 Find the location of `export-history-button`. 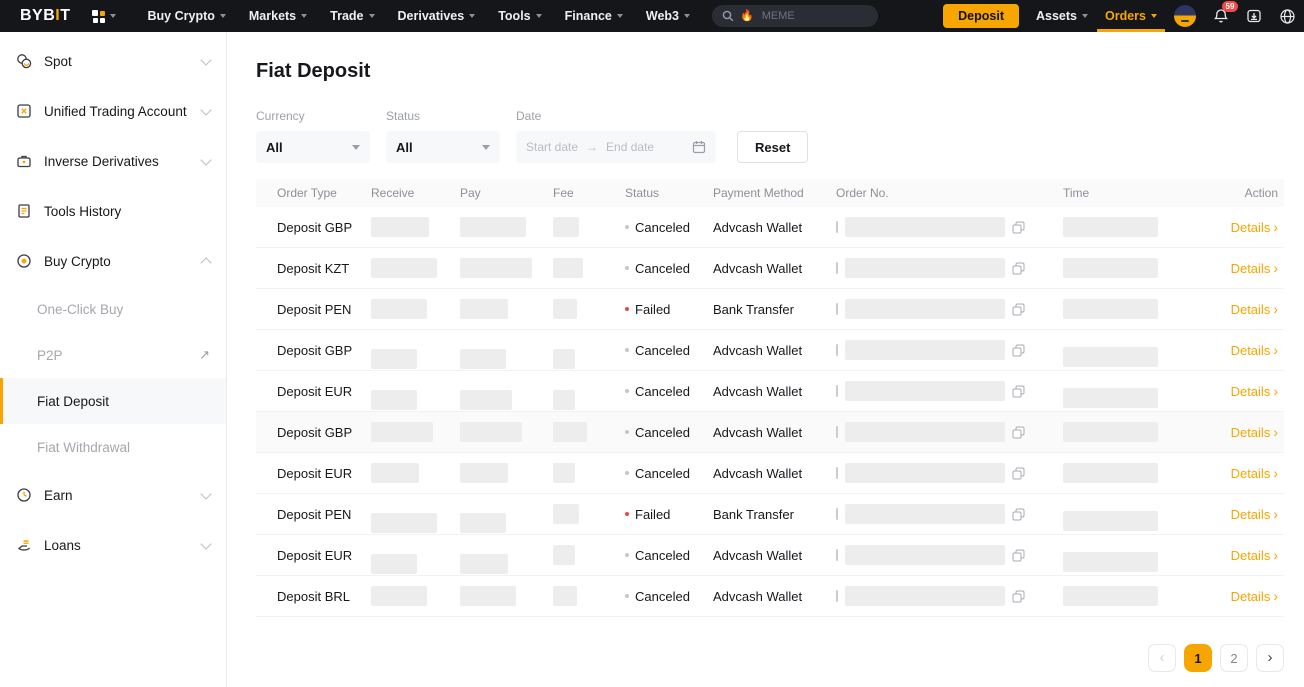

export-history-button is located at coordinates (1254, 16).